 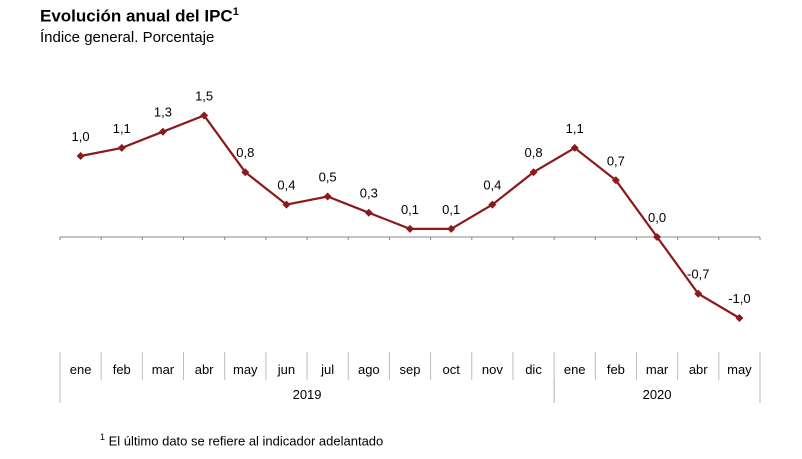 I want to click on data-label: -0,7, so click(x=698, y=274).